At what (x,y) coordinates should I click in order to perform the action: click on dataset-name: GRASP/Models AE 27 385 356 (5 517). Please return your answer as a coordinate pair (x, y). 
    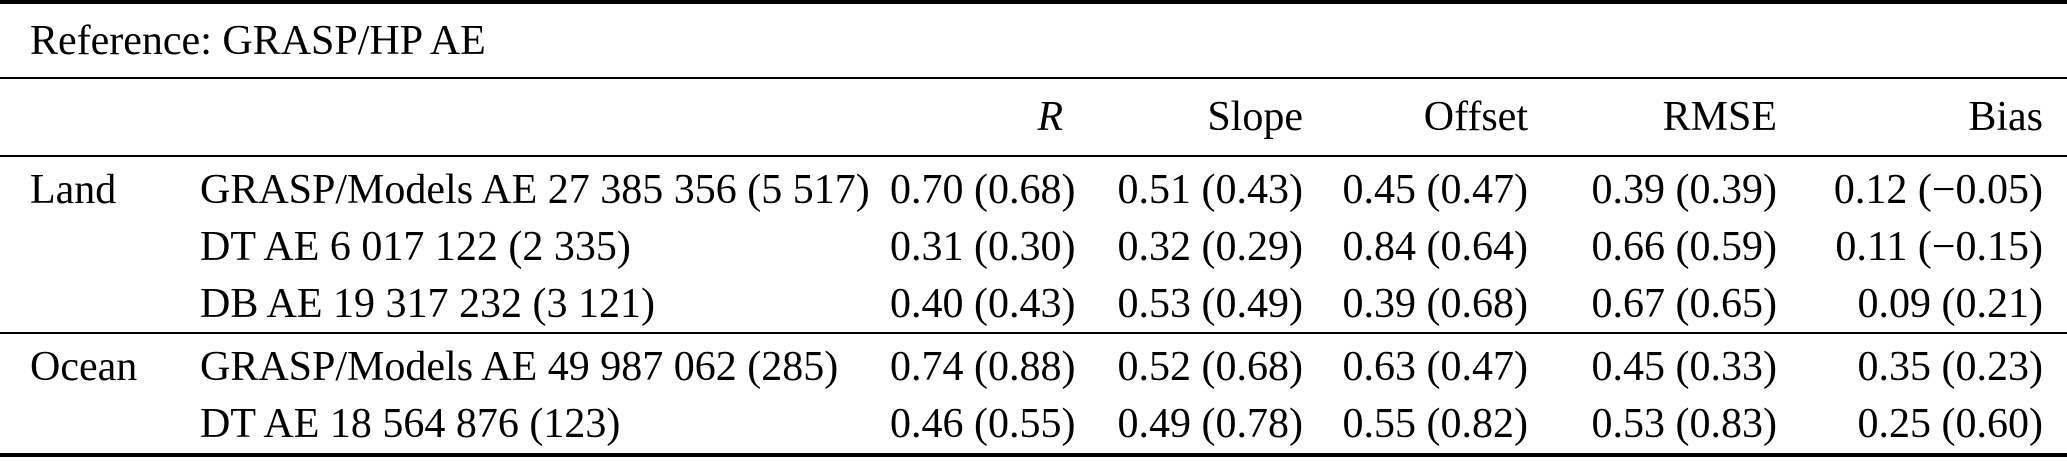
    Looking at the image, I should click on (535, 189).